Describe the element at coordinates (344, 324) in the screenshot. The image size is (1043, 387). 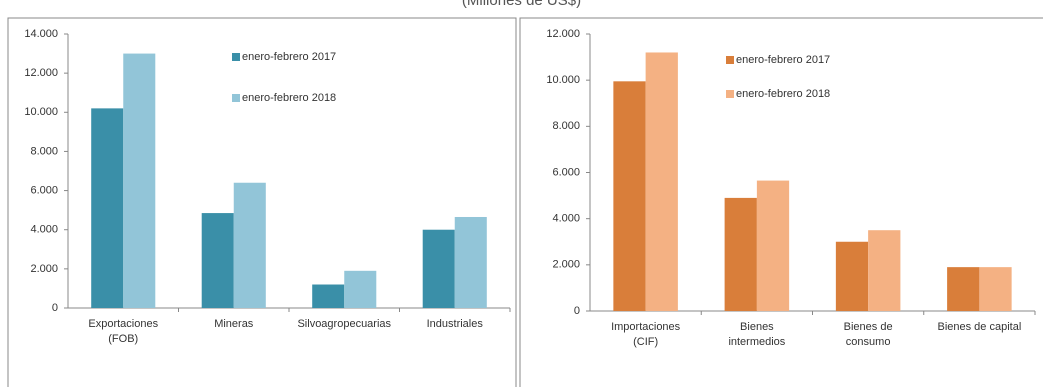
I see `x-tick-label: Silvoagropecuarias` at that location.